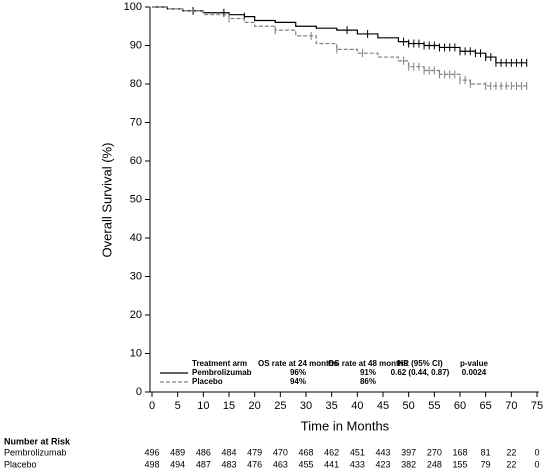 The height and width of the screenshot is (474, 549). I want to click on y-tick-label: 90, so click(136, 45).